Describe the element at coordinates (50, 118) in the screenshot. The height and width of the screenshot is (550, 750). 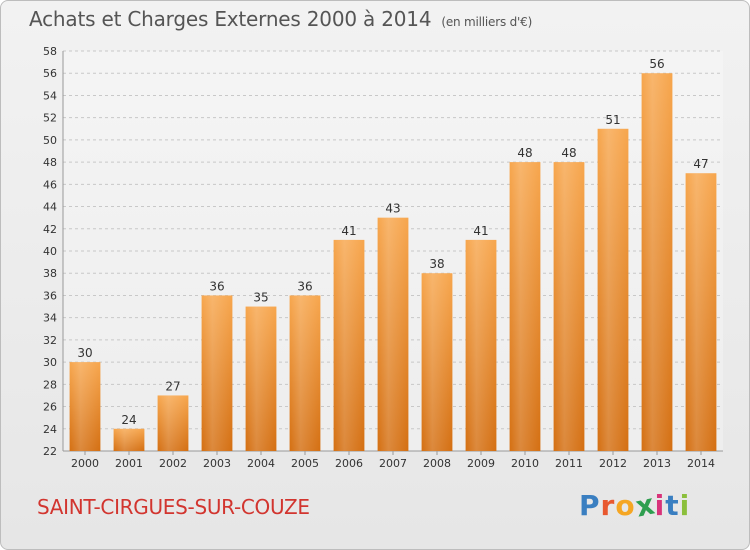
I see `y-tick-label: 52` at that location.